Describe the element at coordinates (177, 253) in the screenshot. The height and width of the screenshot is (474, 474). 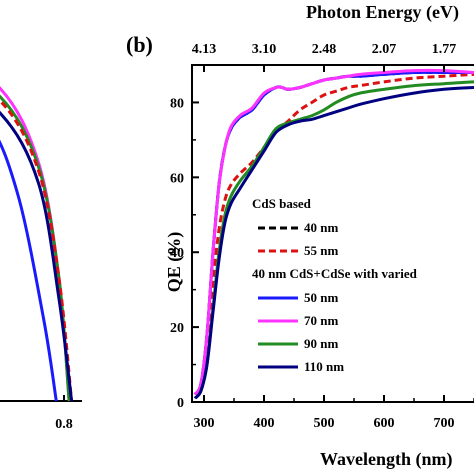
I see `y-tick-label: 40` at that location.